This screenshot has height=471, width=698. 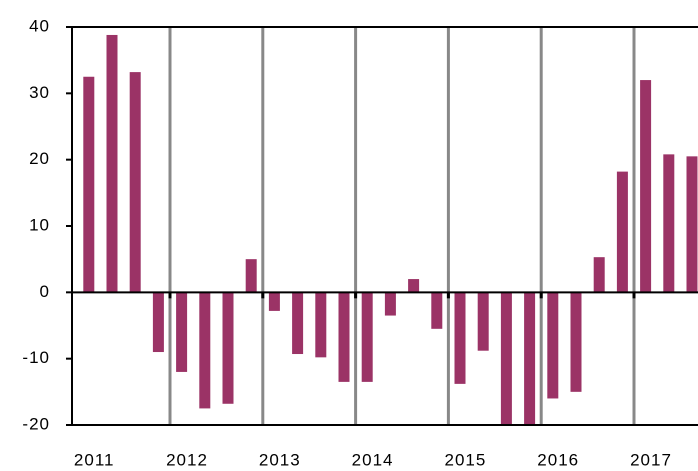 I want to click on x-tick-label: 2017, so click(x=651, y=459).